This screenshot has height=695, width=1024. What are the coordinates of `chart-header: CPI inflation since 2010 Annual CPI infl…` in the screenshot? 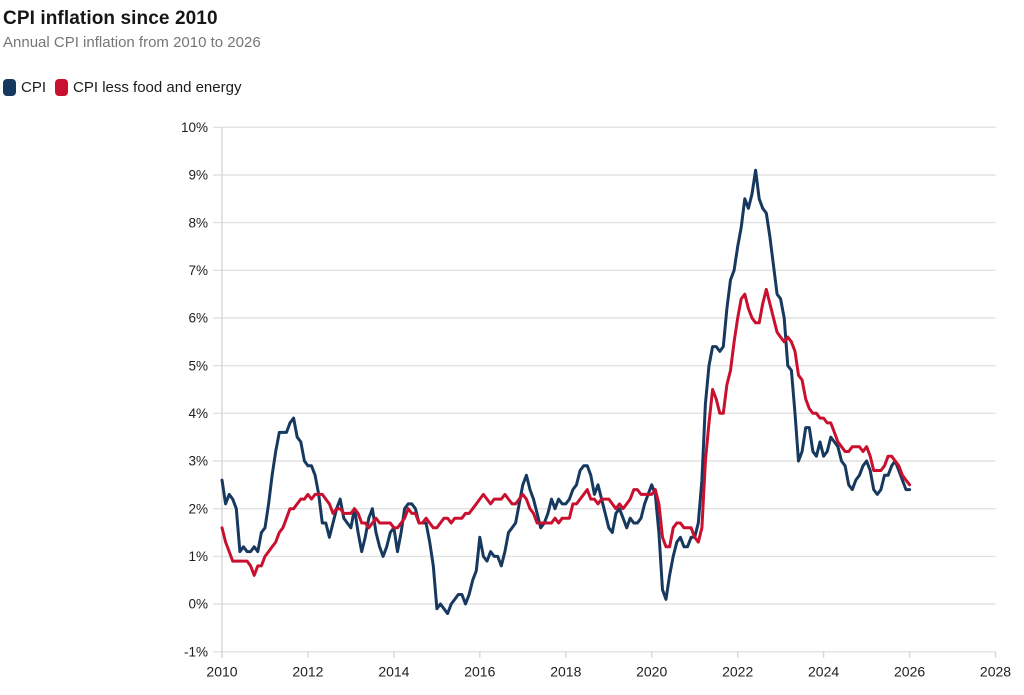 It's located at (132, 29).